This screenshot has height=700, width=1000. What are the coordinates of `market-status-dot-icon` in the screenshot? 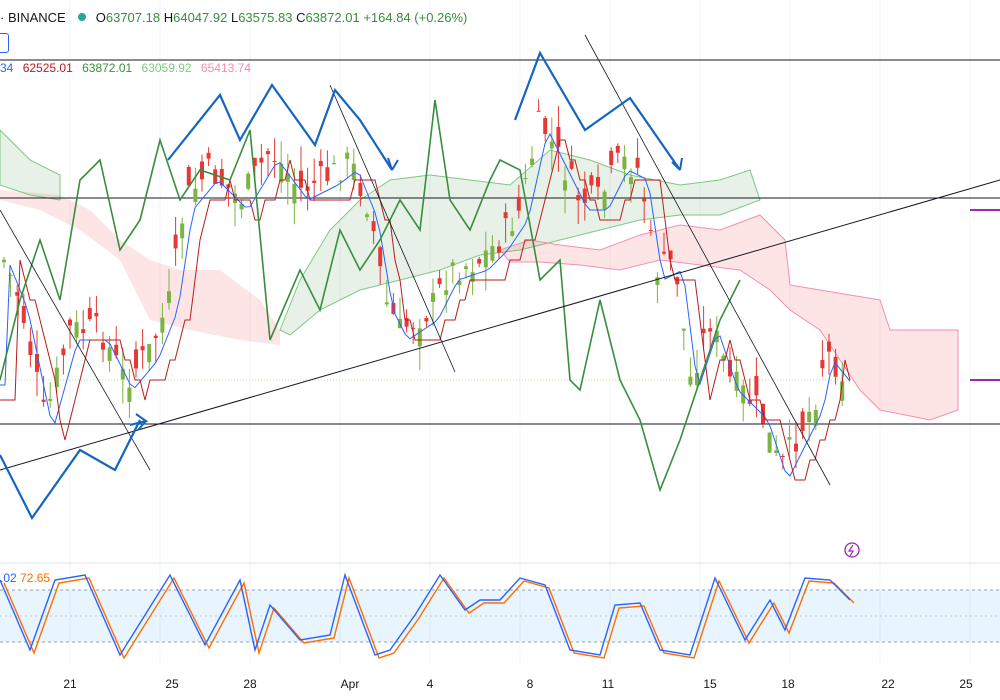 It's located at (81, 17).